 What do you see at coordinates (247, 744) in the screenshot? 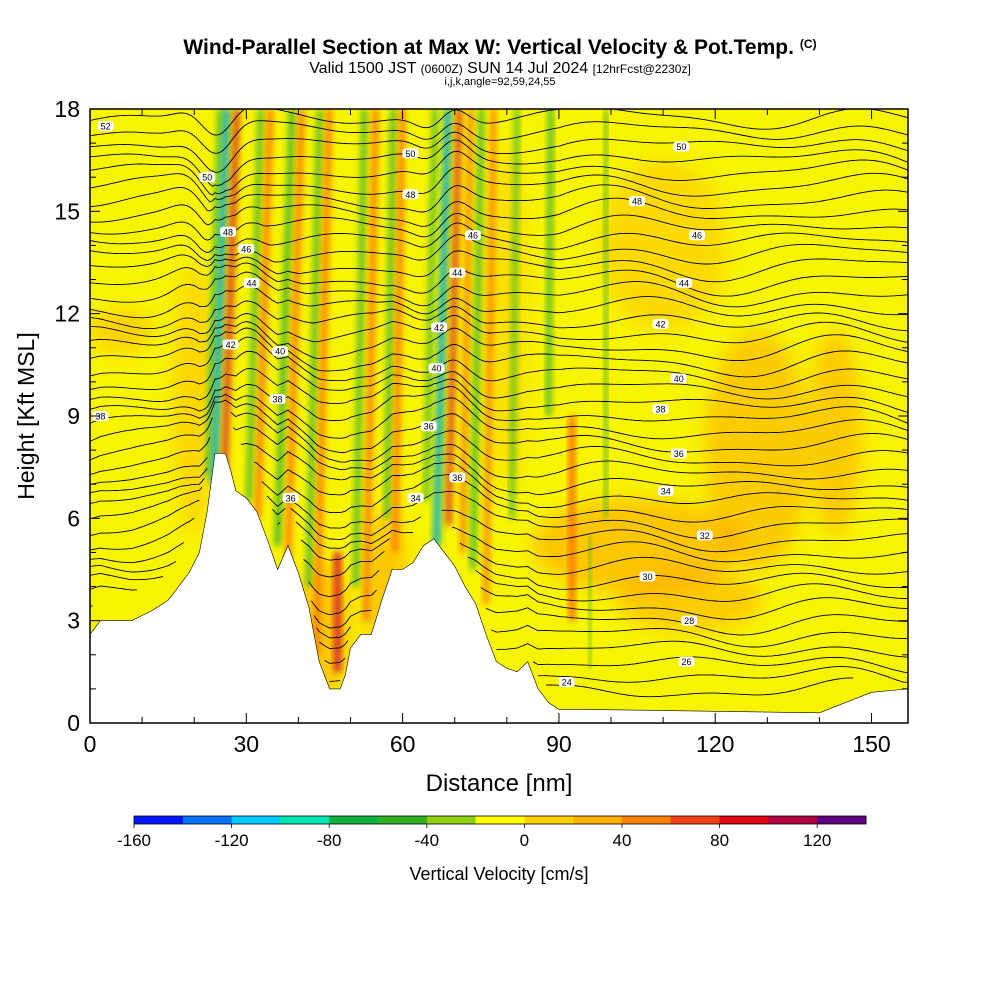
I see `x-tick-label: 30` at bounding box center [247, 744].